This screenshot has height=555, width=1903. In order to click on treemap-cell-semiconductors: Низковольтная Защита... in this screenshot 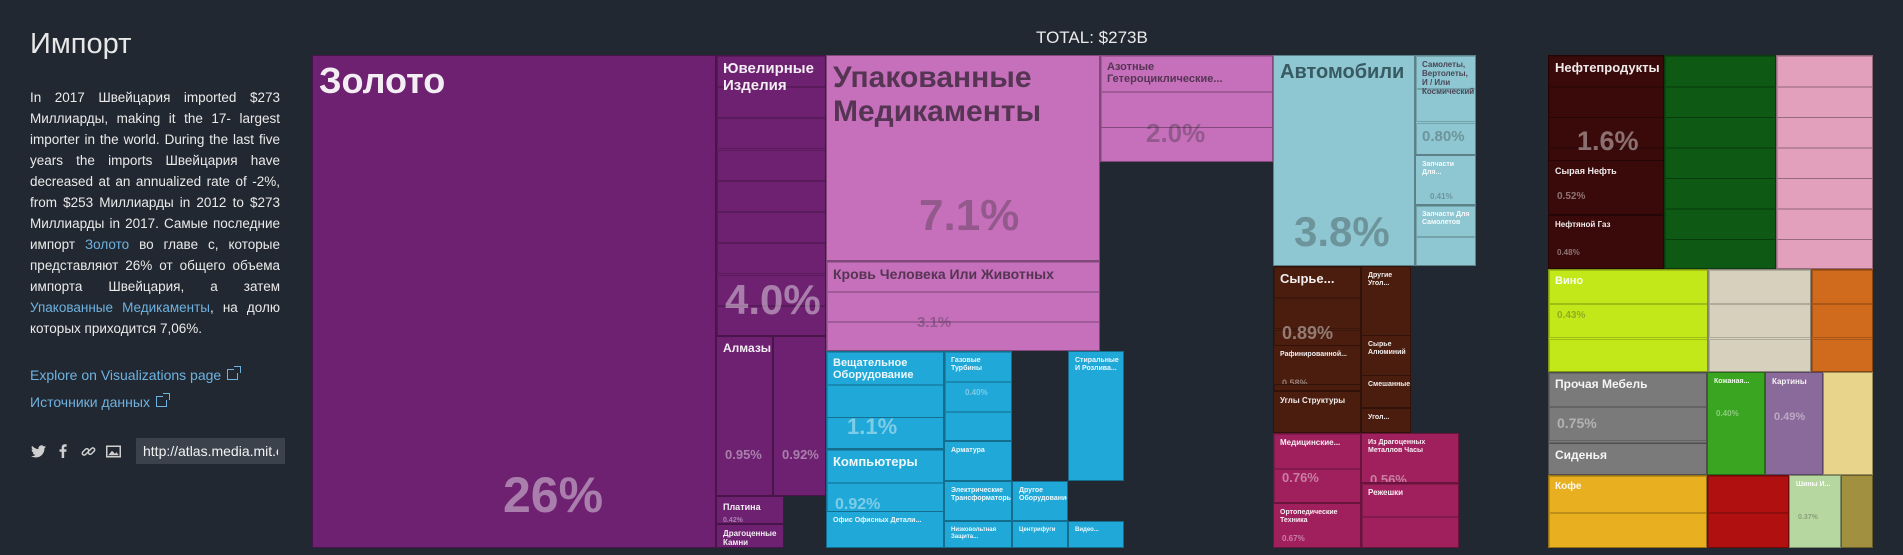, I will do `click(978, 534)`.